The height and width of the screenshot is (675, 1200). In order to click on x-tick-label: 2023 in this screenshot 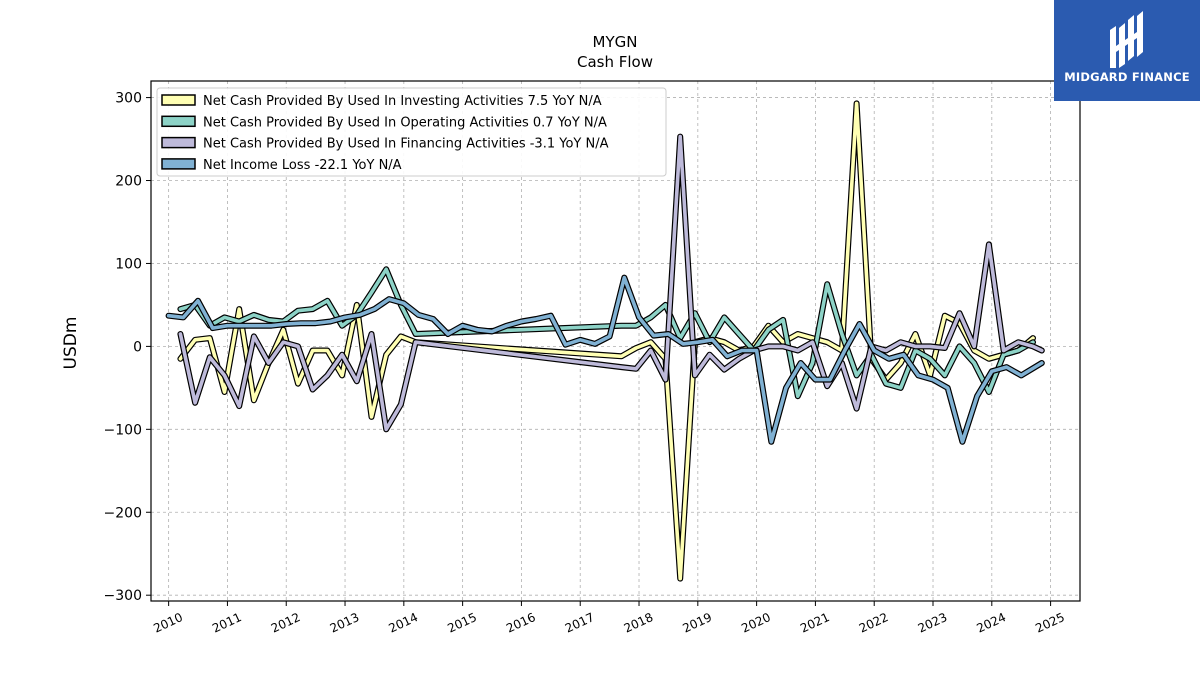, I will do `click(933, 623)`.